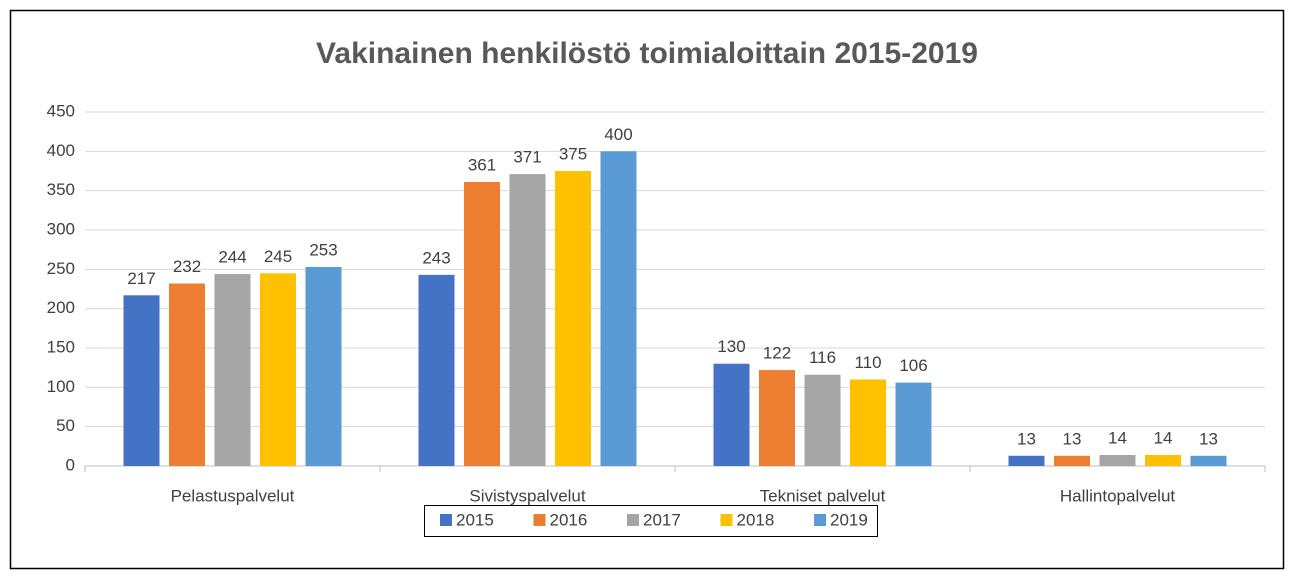 This screenshot has width=1294, height=579. Describe the element at coordinates (777, 353) in the screenshot. I see `data-label: 122` at that location.